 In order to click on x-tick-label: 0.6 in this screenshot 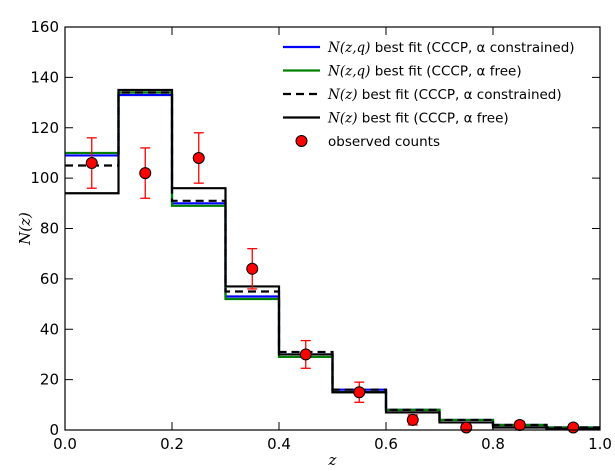, I will do `click(386, 444)`.